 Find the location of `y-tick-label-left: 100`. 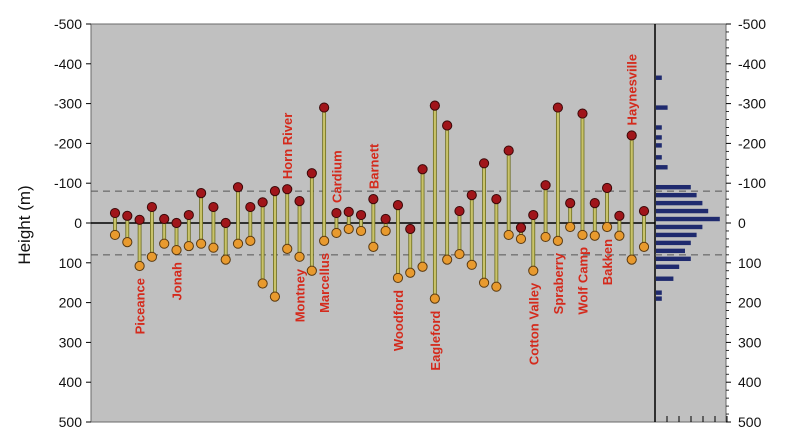

y-tick-label-left: 100 is located at coordinates (71, 263).